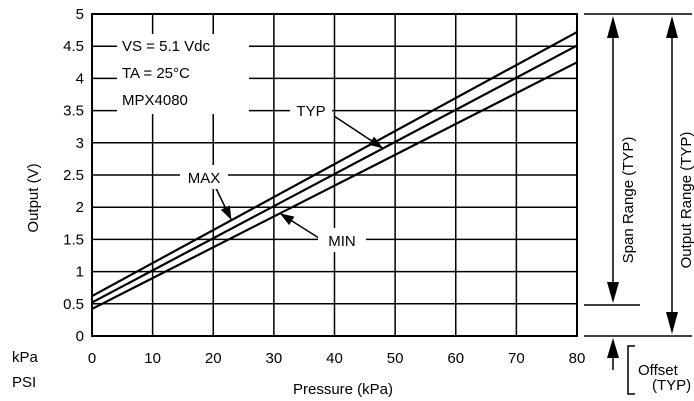 The image size is (694, 401). What do you see at coordinates (671, 385) in the screenshot?
I see `offset-typ-label: (TYP)` at bounding box center [671, 385].